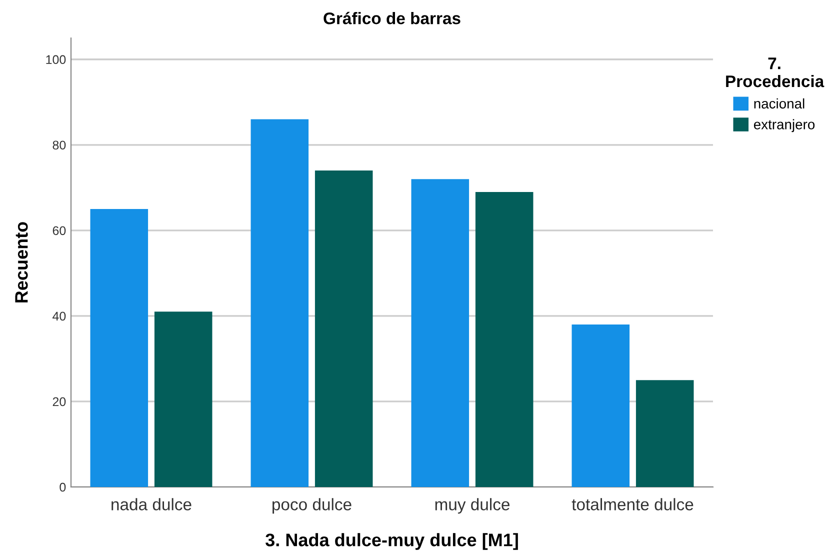 Image resolution: width=834 pixels, height=552 pixels. Describe the element at coordinates (59, 231) in the screenshot. I see `y-tick-label: 60` at that location.